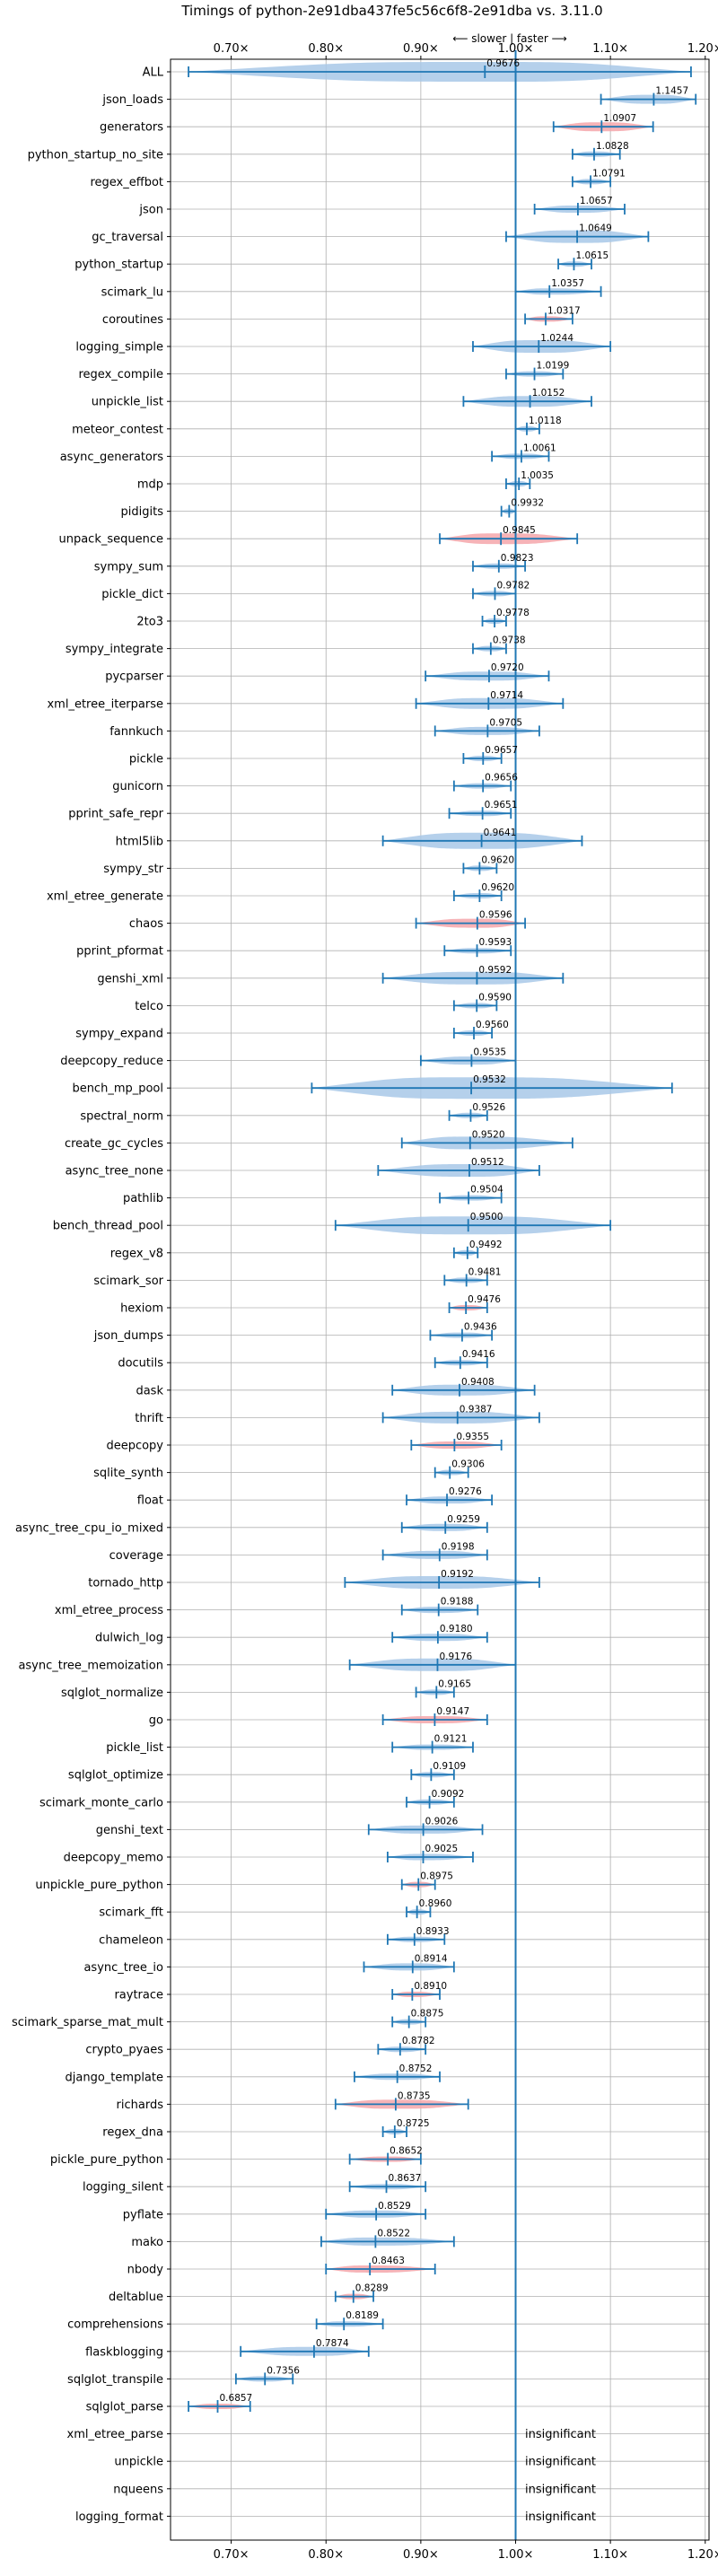  I want to click on benchmark-name: sqlglot_parse, so click(124, 2407).